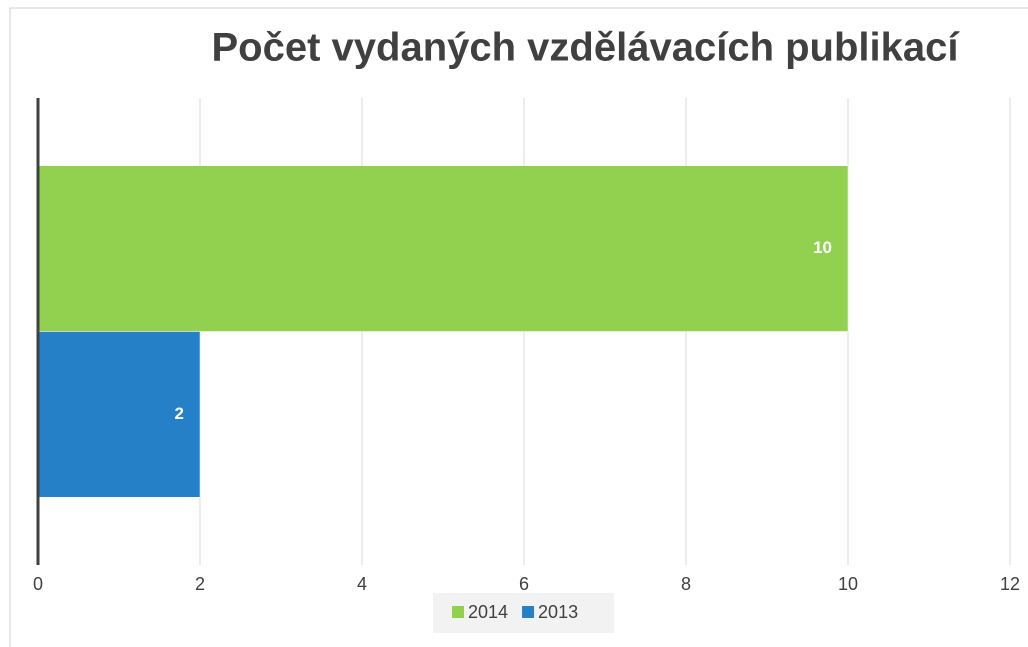 The height and width of the screenshot is (647, 1028). Describe the element at coordinates (586, 48) in the screenshot. I see `chart-title: Počet vydaných vzdělávacích publikací` at that location.